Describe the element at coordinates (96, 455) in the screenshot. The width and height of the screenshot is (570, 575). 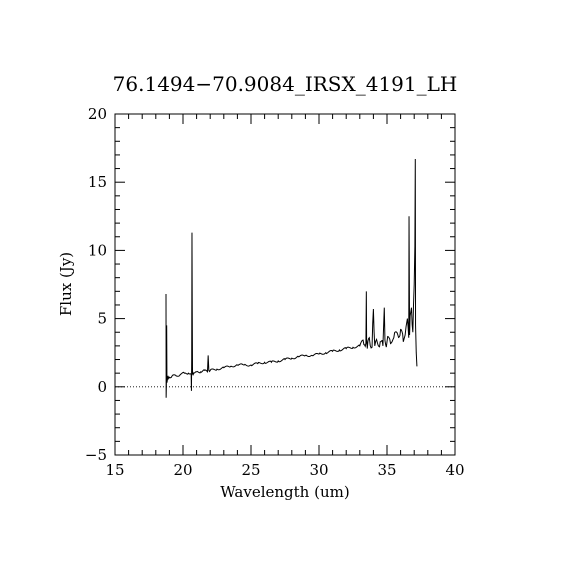
I see `y-tick-label: −5` at that location.